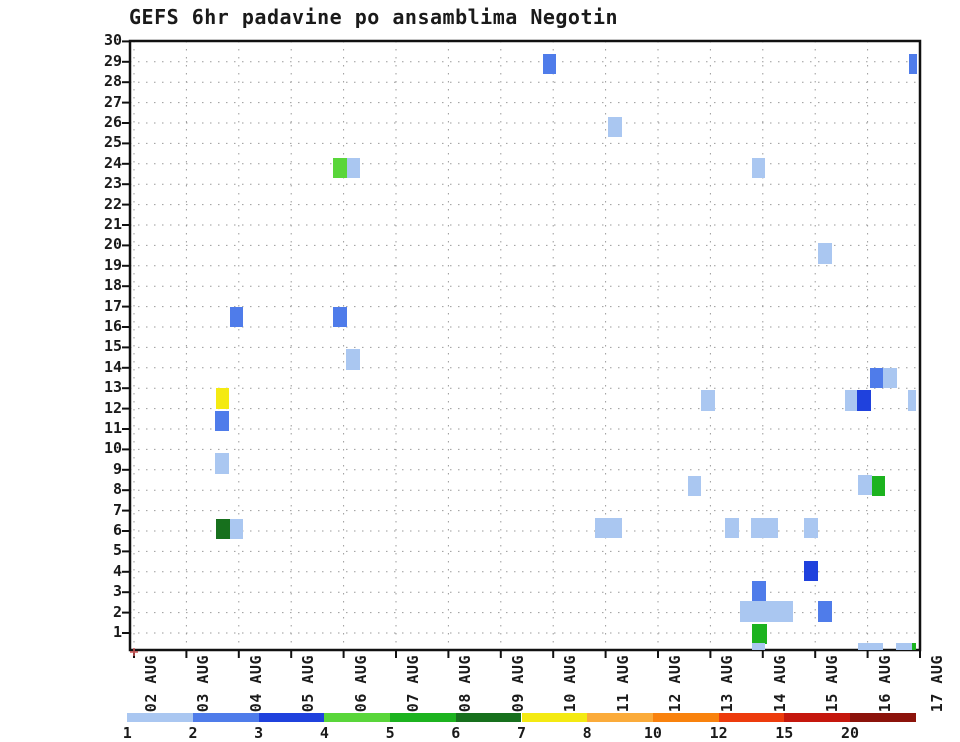 This screenshot has height=742, width=960. Describe the element at coordinates (127, 733) in the screenshot. I see `colorbar-tick-label: 1` at that location.